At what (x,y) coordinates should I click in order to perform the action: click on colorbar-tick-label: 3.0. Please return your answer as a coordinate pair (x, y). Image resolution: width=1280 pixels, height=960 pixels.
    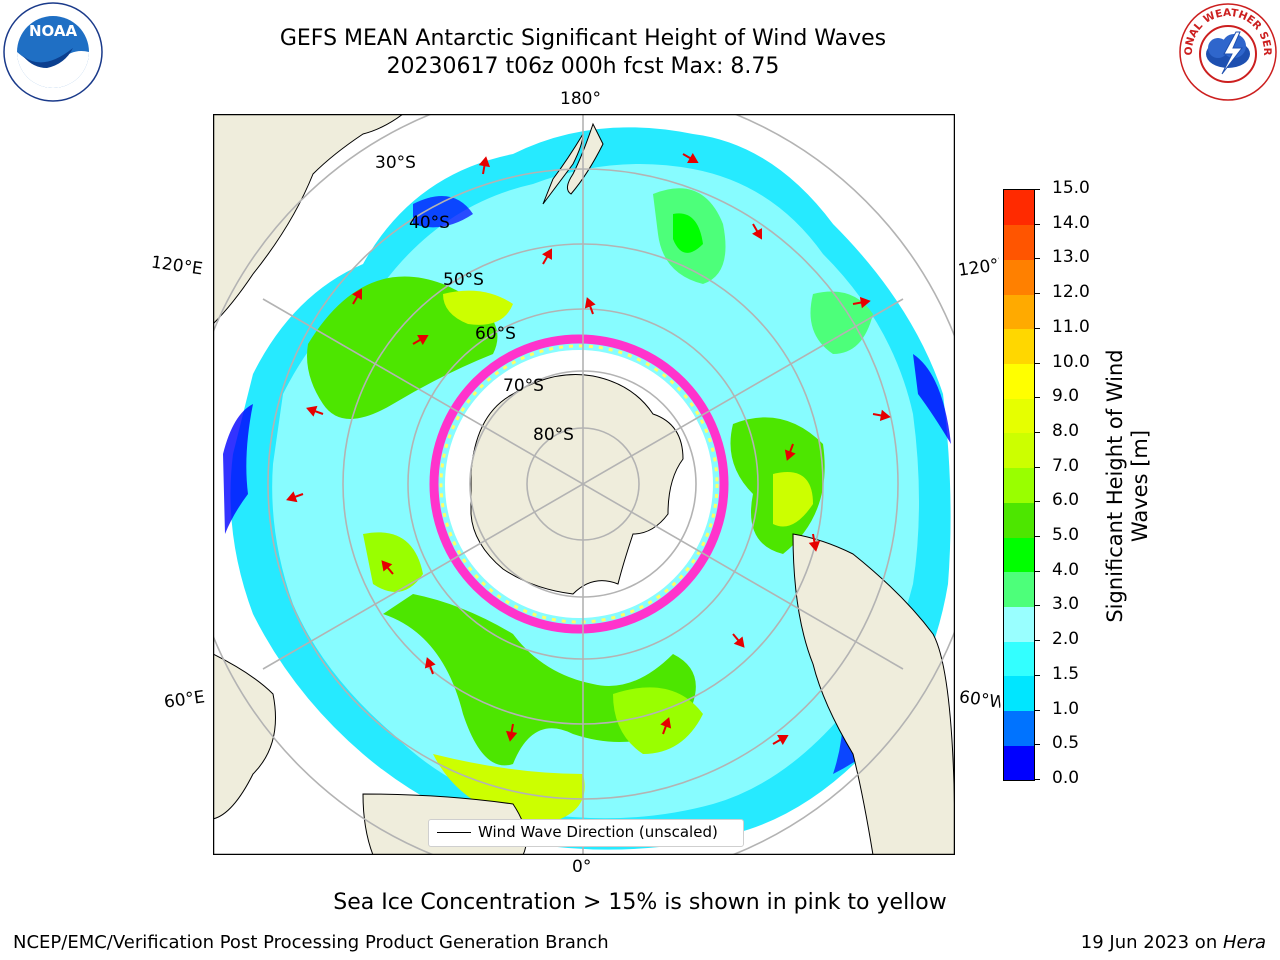
    Looking at the image, I should click on (1066, 604).